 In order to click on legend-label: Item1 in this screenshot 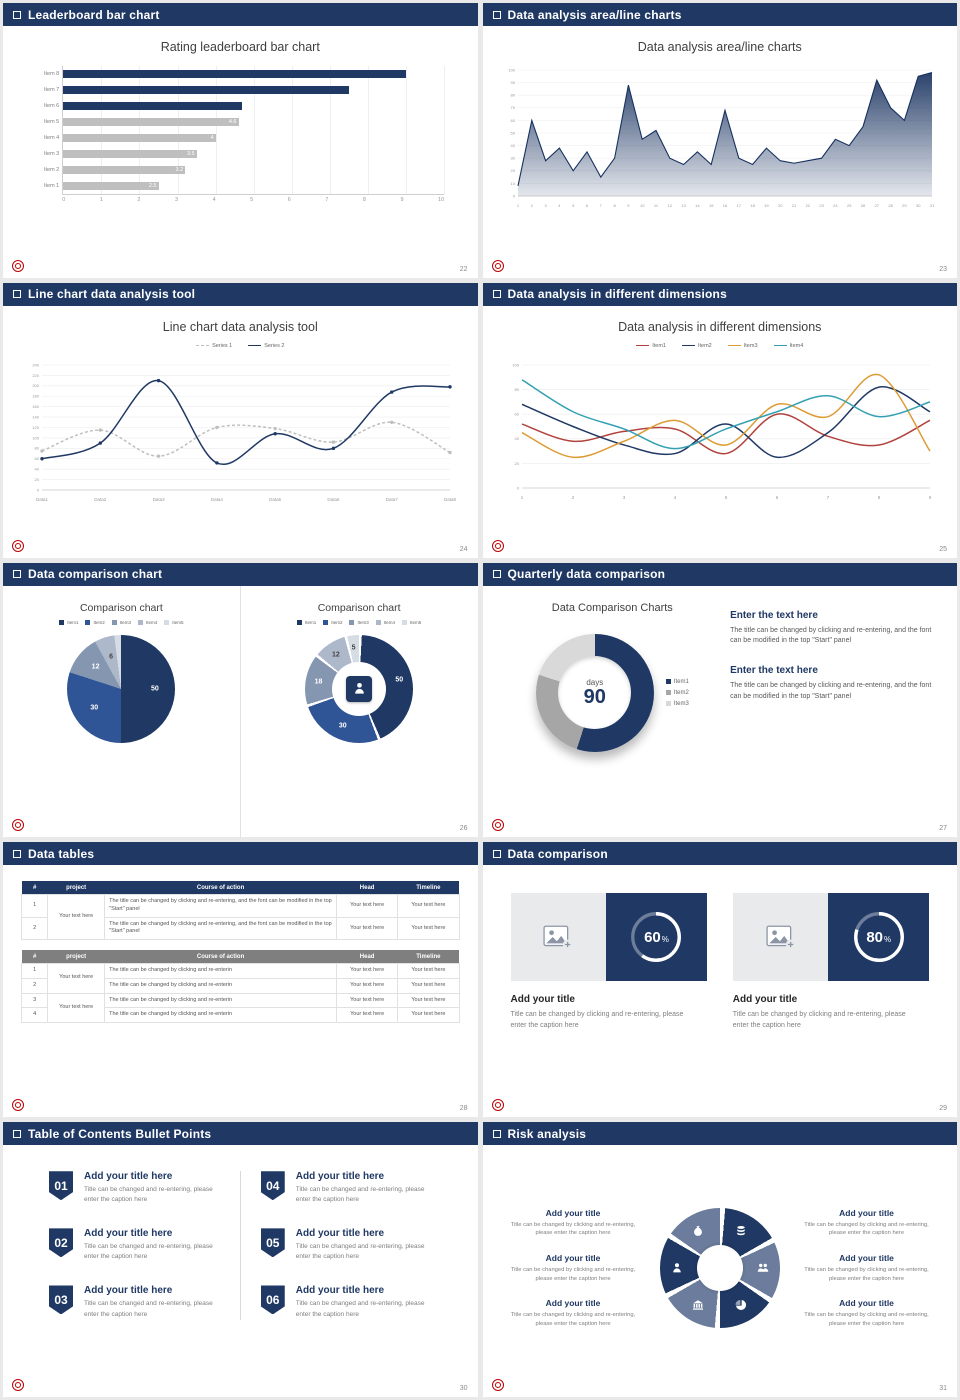, I will do `click(310, 622)`.